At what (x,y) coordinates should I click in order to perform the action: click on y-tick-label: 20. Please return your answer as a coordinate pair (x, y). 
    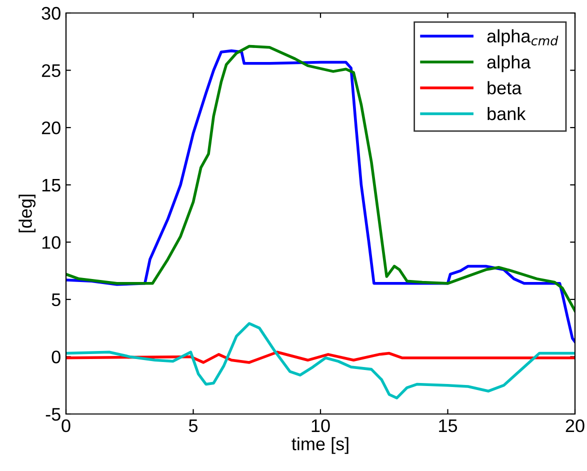
    Looking at the image, I should click on (51, 128).